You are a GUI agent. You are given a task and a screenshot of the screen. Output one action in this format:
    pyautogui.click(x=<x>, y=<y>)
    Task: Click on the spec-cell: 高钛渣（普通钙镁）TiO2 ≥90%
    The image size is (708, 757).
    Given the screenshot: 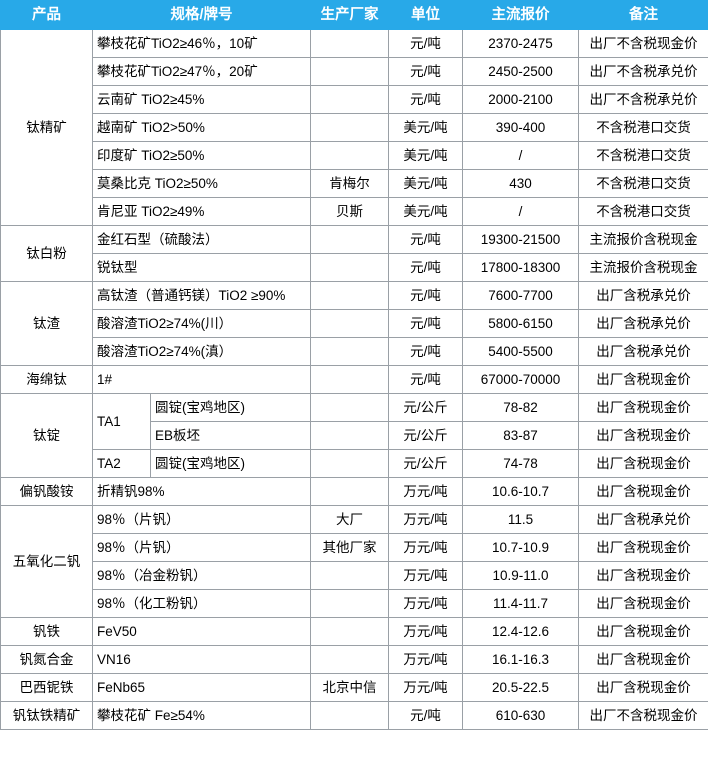 What is the action you would take?
    pyautogui.click(x=201, y=295)
    